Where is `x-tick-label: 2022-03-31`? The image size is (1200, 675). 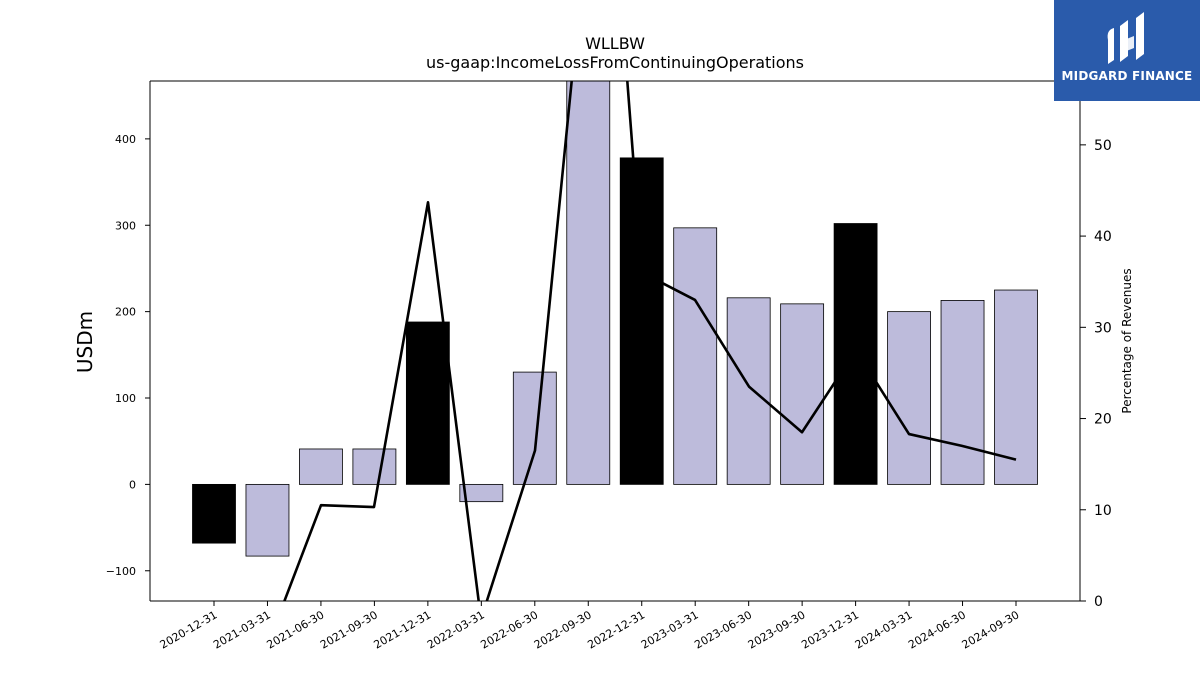 x-tick-label: 2022-03-31 is located at coordinates (456, 629).